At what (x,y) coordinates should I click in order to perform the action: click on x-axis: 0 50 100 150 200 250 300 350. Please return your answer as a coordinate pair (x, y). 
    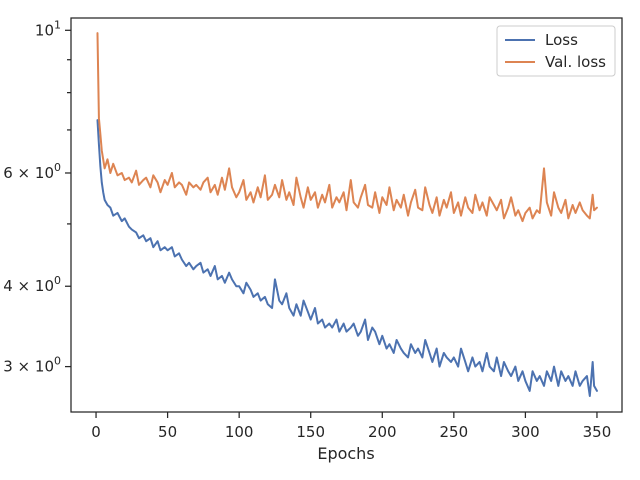
    Looking at the image, I should click on (351, 426).